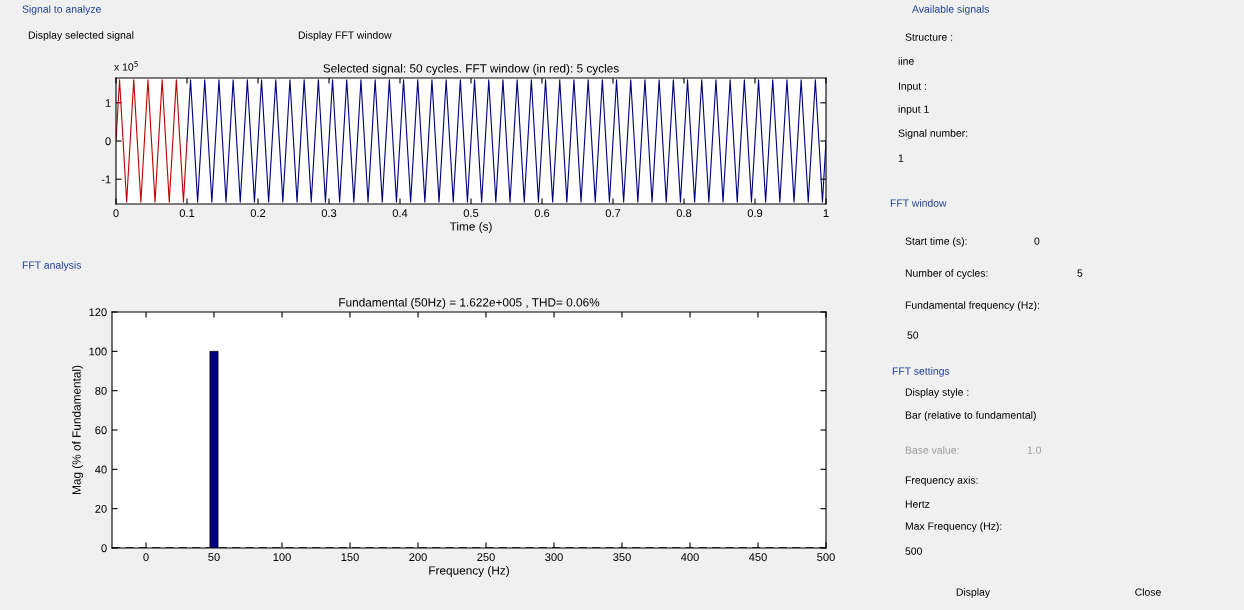  Describe the element at coordinates (329, 213) in the screenshot. I see `x-tick-label: 0.3` at that location.